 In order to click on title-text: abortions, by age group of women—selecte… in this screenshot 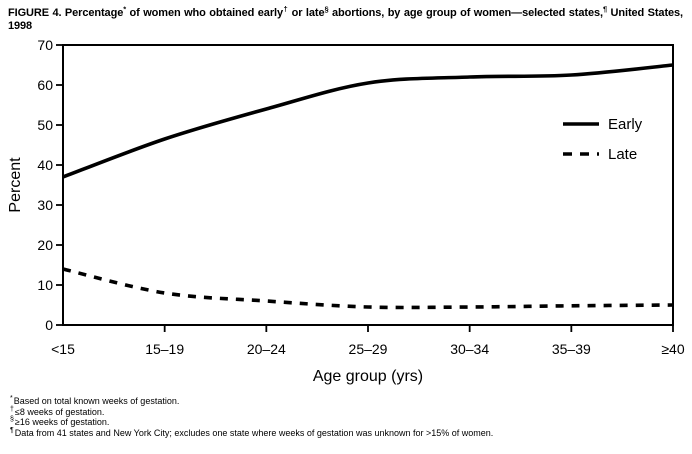, I will do `click(465, 13)`.